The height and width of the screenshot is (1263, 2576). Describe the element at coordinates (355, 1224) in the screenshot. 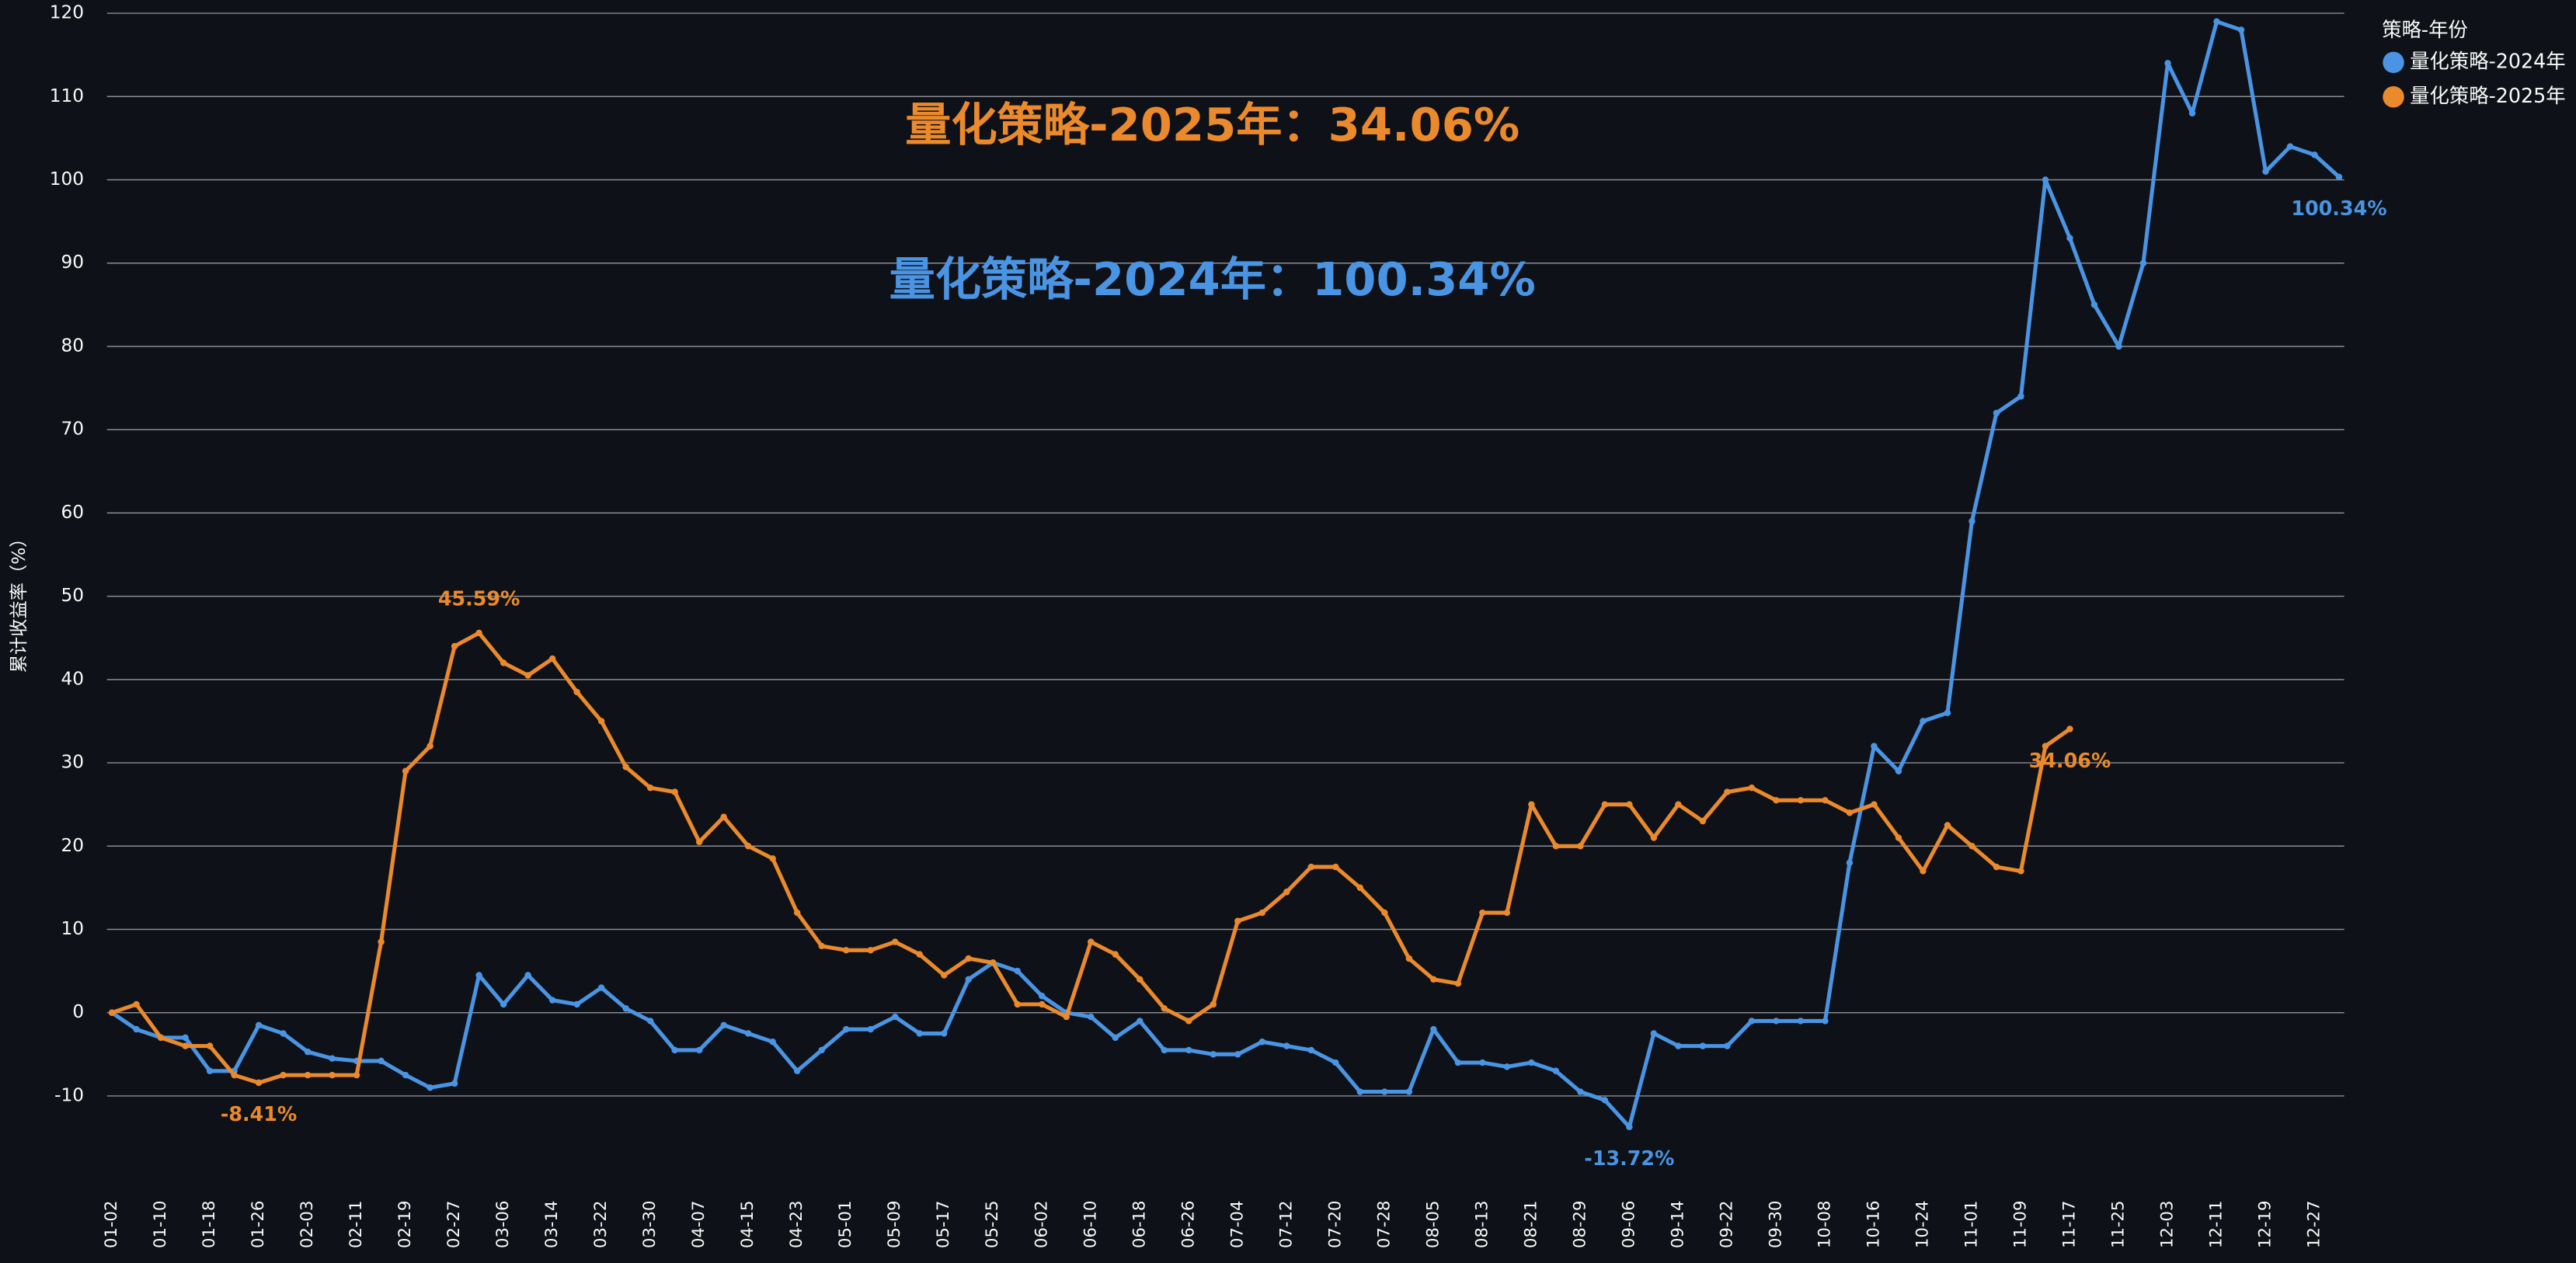

I see `x-tick-label: 02-11` at that location.